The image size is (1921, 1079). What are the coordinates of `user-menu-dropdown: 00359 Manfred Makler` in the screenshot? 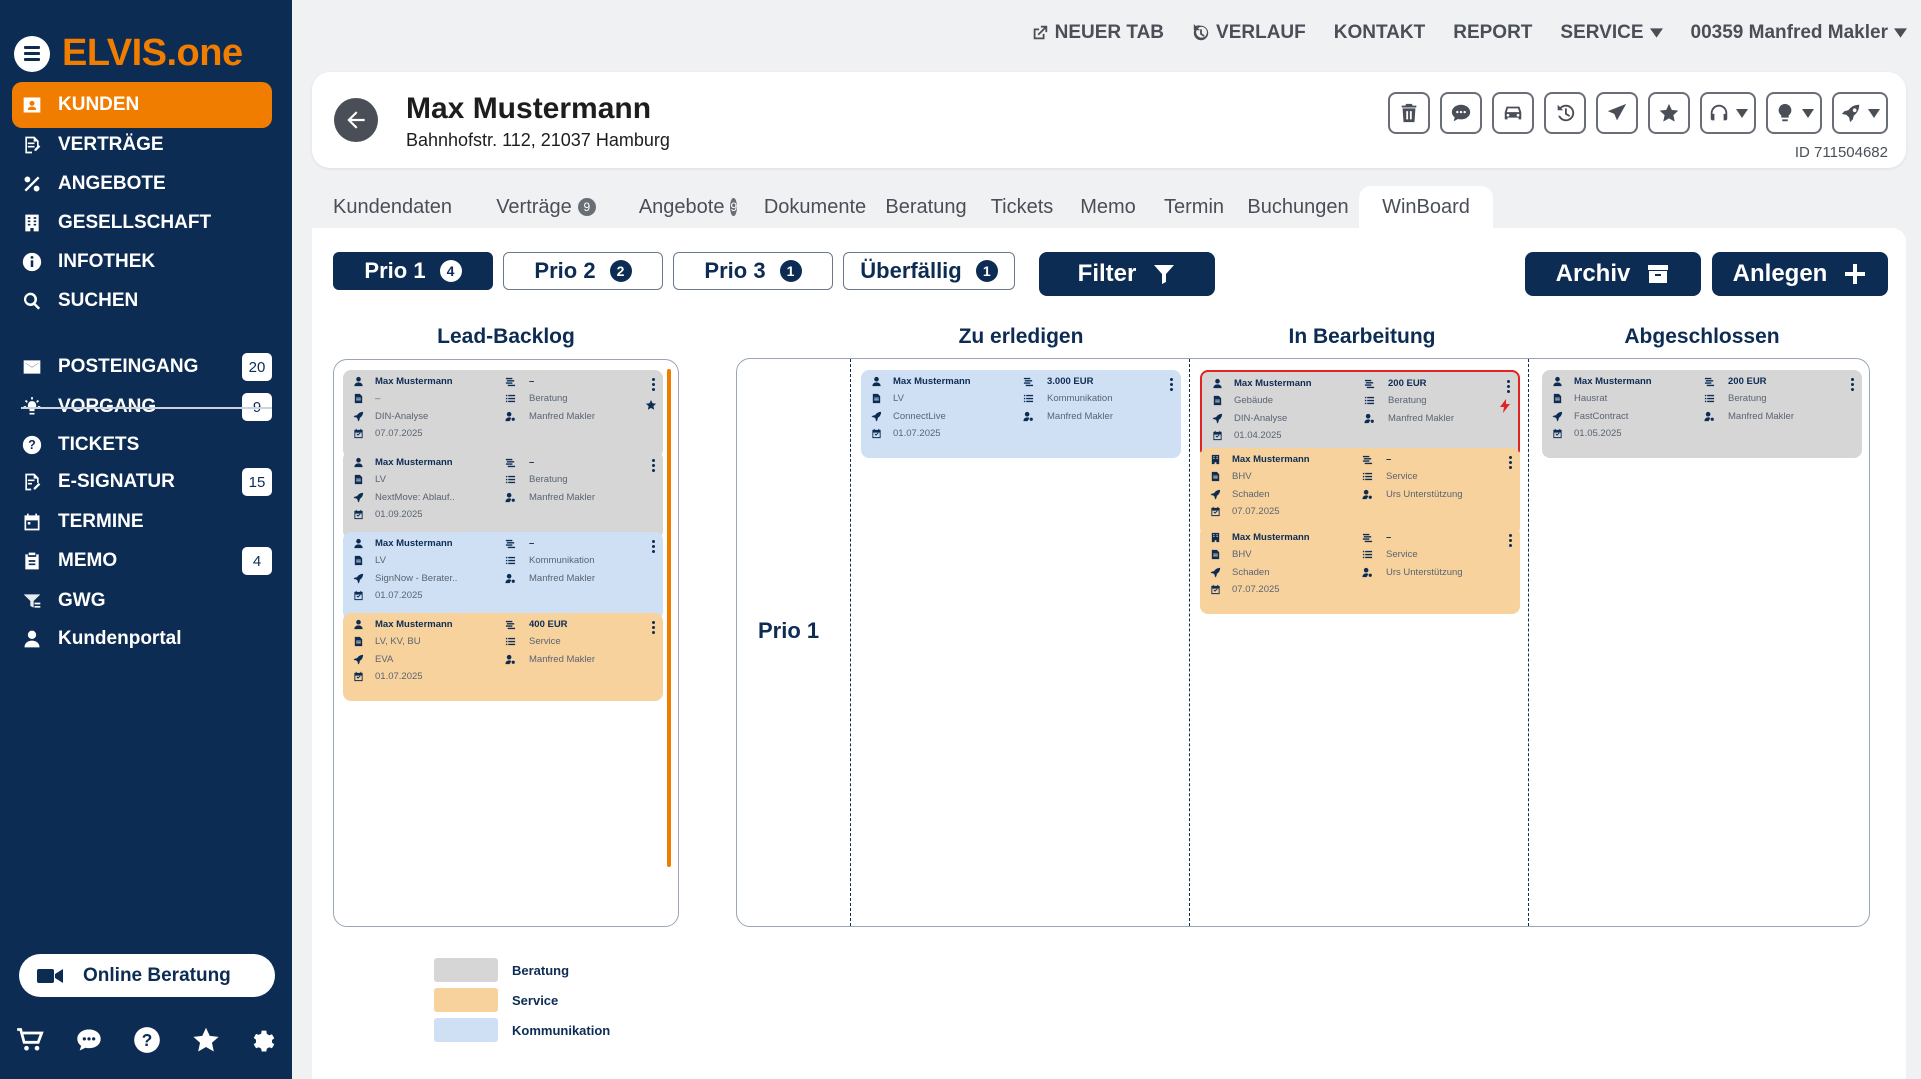 It's located at (1799, 33).